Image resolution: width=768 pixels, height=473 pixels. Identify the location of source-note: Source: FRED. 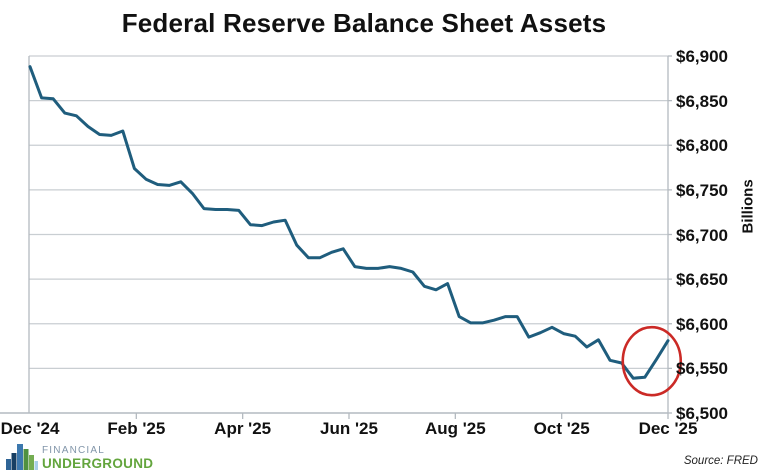
(720, 461).